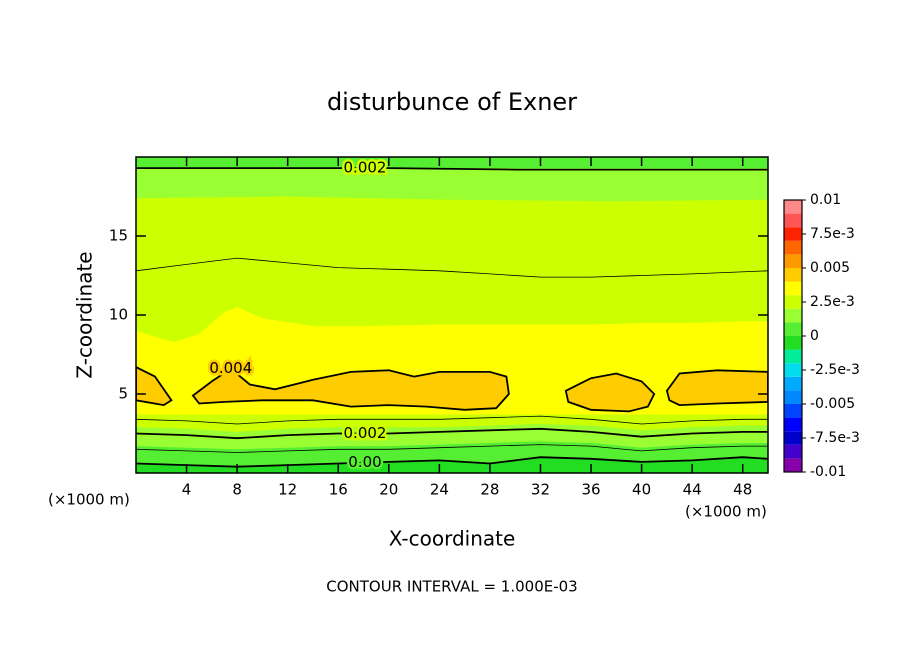 The image size is (904, 654). What do you see at coordinates (230, 368) in the screenshot?
I see `contour-label: 0.004` at bounding box center [230, 368].